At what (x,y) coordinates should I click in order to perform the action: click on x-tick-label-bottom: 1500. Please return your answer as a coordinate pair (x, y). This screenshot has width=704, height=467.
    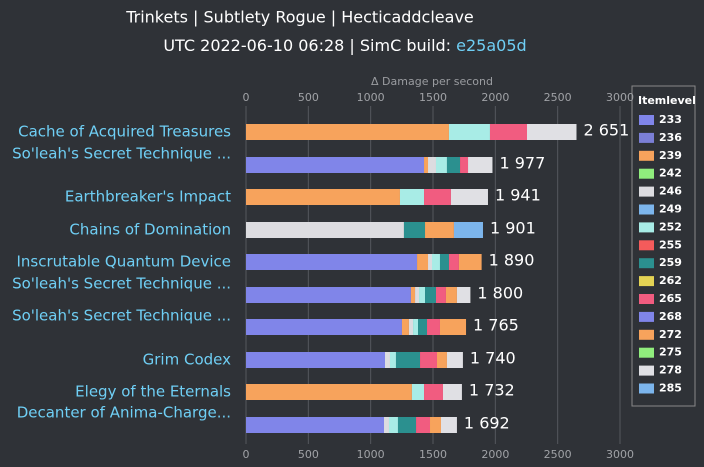
    Looking at the image, I should click on (433, 454).